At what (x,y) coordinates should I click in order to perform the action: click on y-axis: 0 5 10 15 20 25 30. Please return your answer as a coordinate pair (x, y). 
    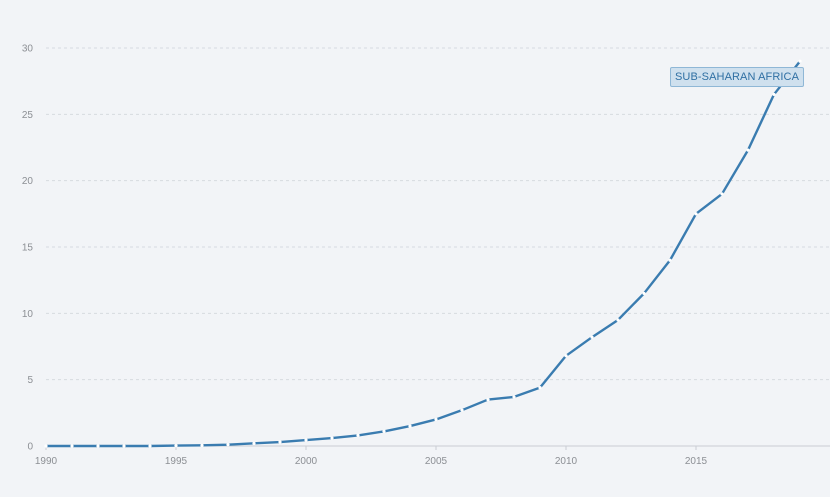
    Looking at the image, I should click on (28, 248).